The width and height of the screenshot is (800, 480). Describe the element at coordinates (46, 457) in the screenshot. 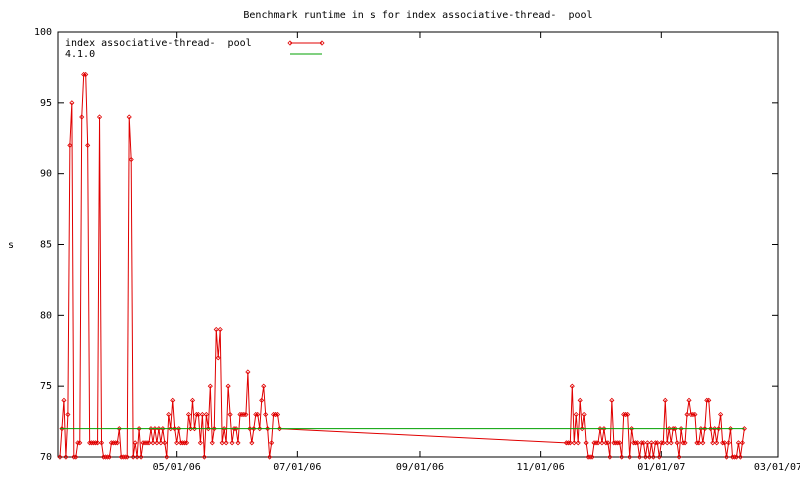

I see `y-tick-label: 70` at that location.